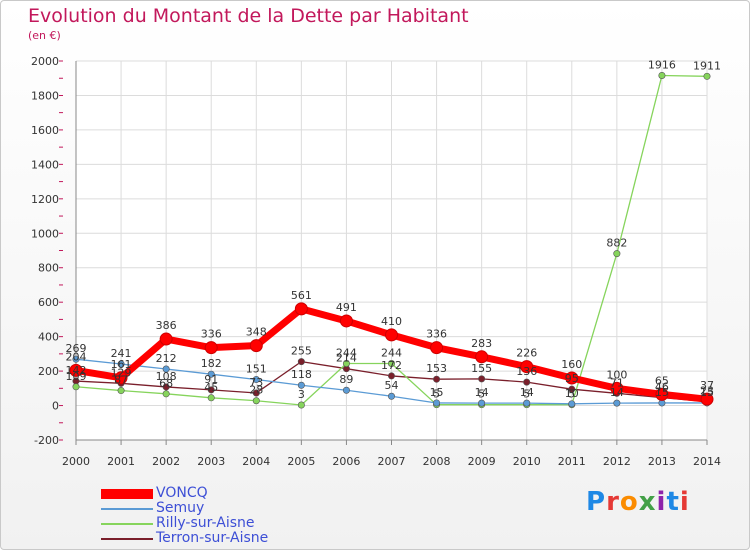 The width and height of the screenshot is (750, 550). Describe the element at coordinates (301, 461) in the screenshot. I see `x-tick-label: 2005` at that location.